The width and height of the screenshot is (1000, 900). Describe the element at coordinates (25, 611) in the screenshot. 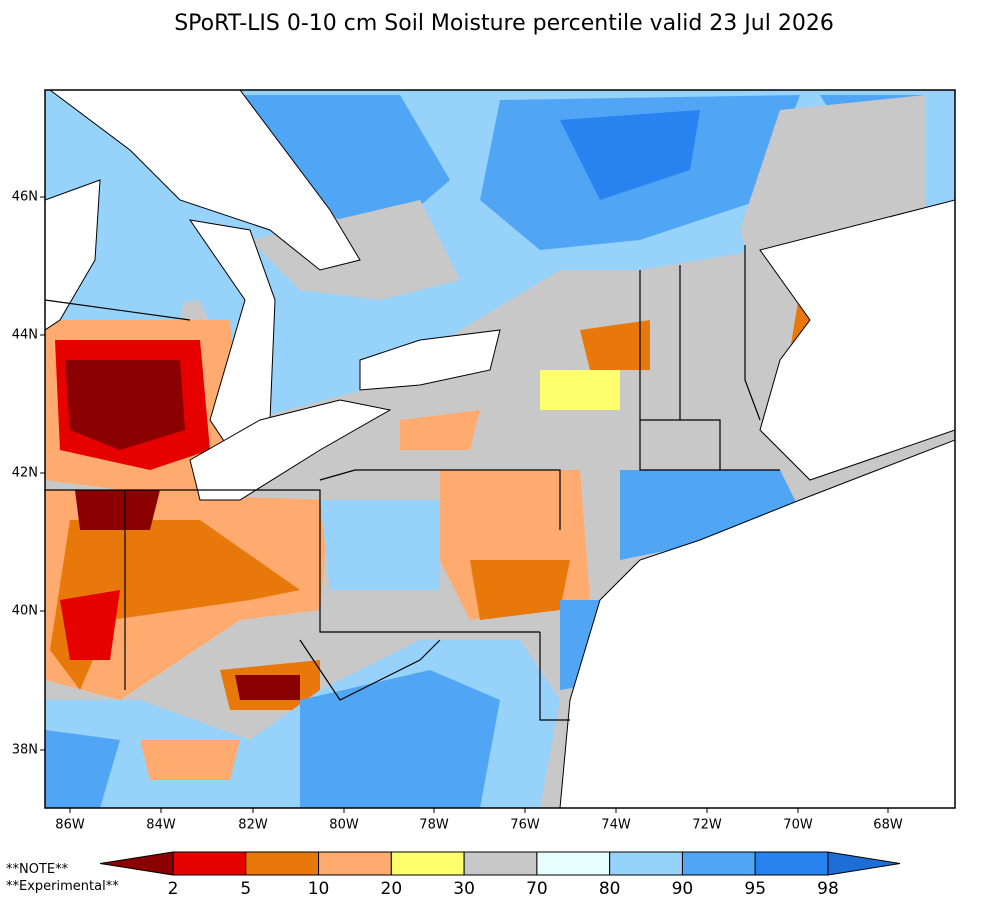

I see `lat-label: 40N` at that location.